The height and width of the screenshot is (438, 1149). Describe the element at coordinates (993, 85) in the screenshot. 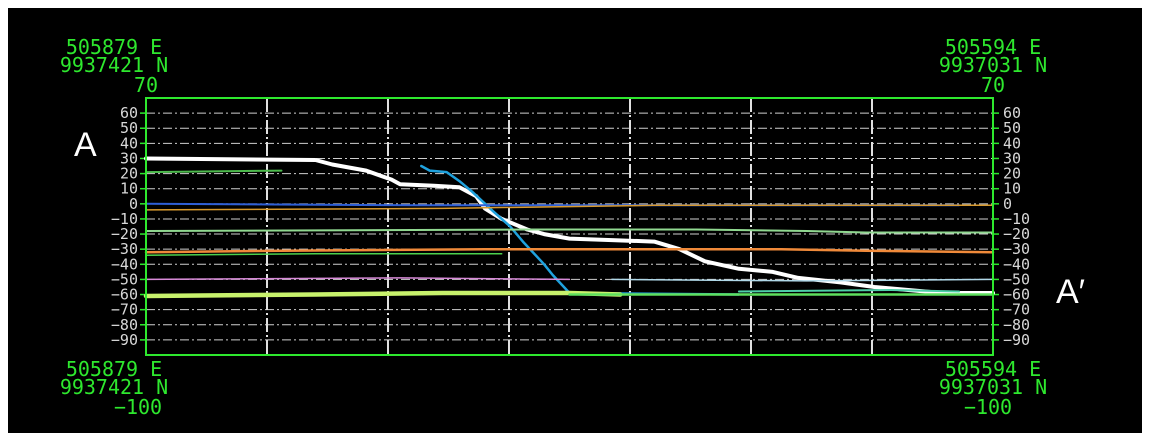

I see `top-right-elevation: 70` at that location.